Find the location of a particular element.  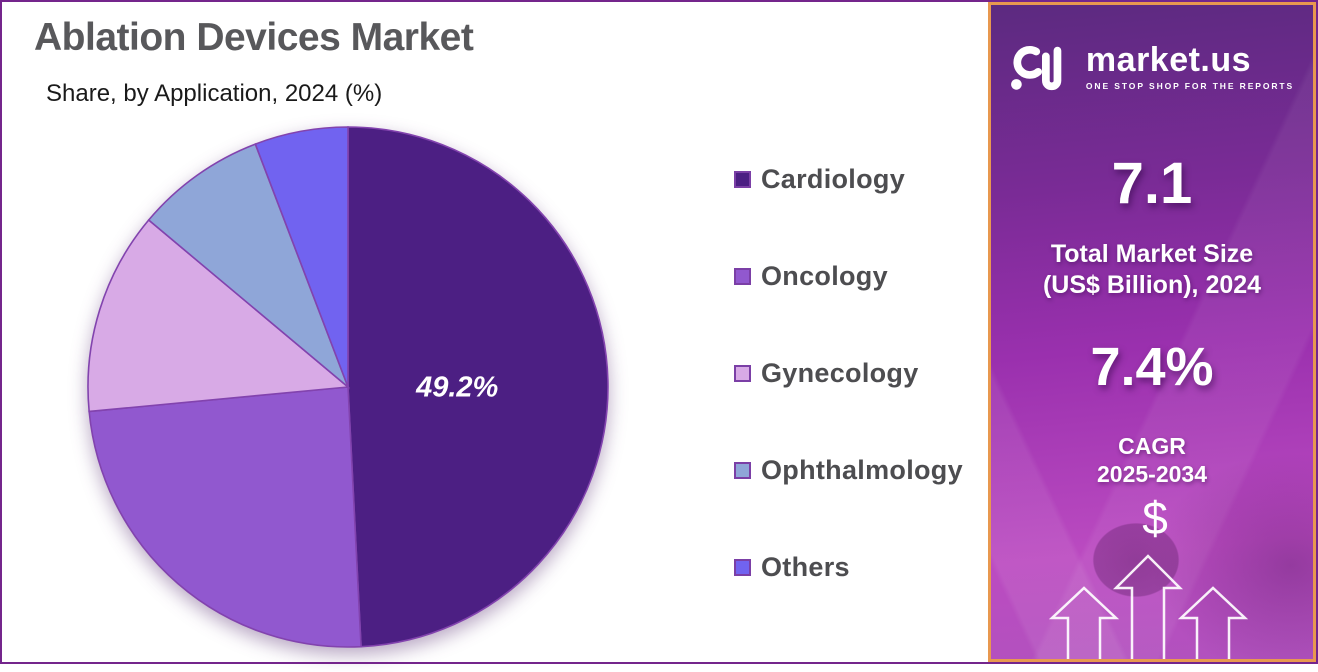

brand-logo: market.us ONE STOP SHOP FOR THE REPORTS is located at coordinates (1152, 67).